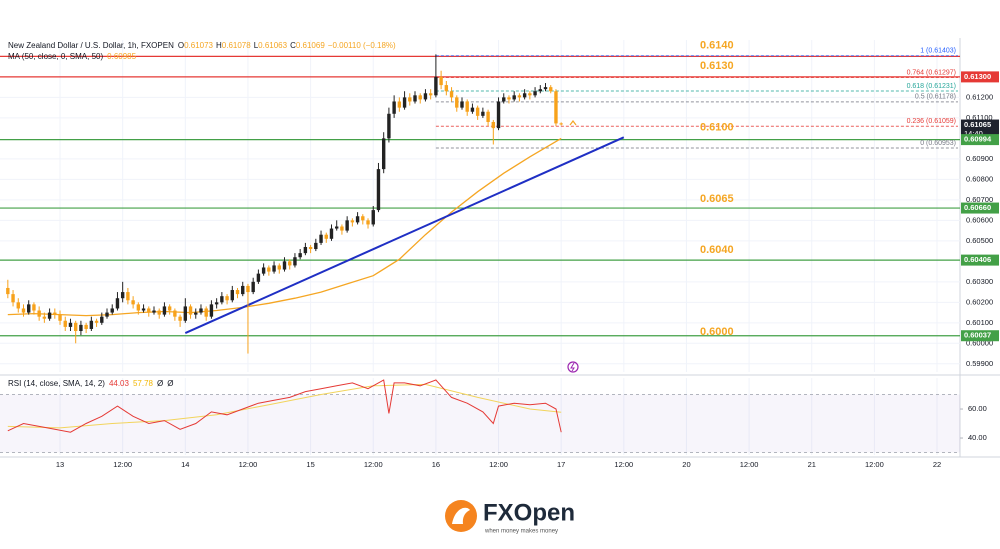  What do you see at coordinates (938, 143) in the screenshot?
I see `fib-label: 0 (0.60953)` at bounding box center [938, 143].